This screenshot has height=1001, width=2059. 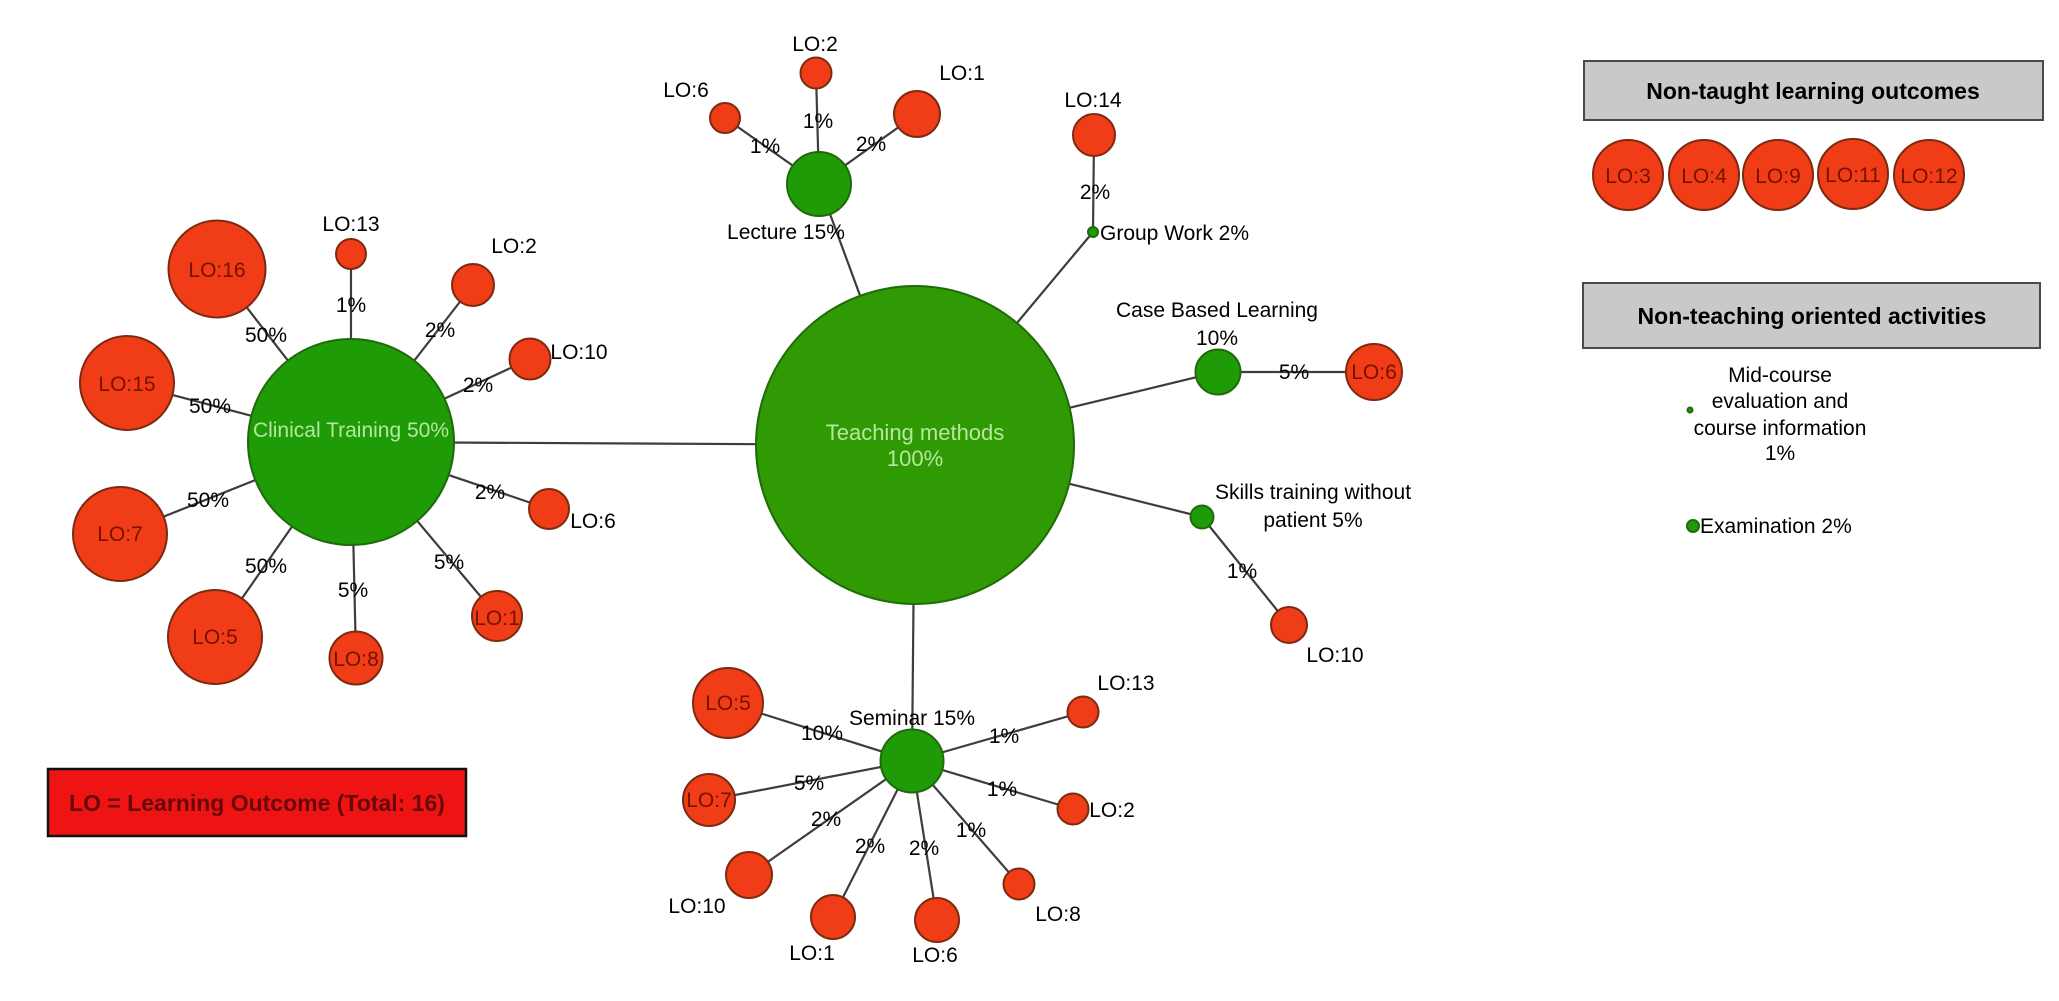 What do you see at coordinates (257, 803) in the screenshot?
I see `svg-text:LO = Learning Outcome (Total:: LO = Learning Outcome (Total: 16)` at bounding box center [257, 803].